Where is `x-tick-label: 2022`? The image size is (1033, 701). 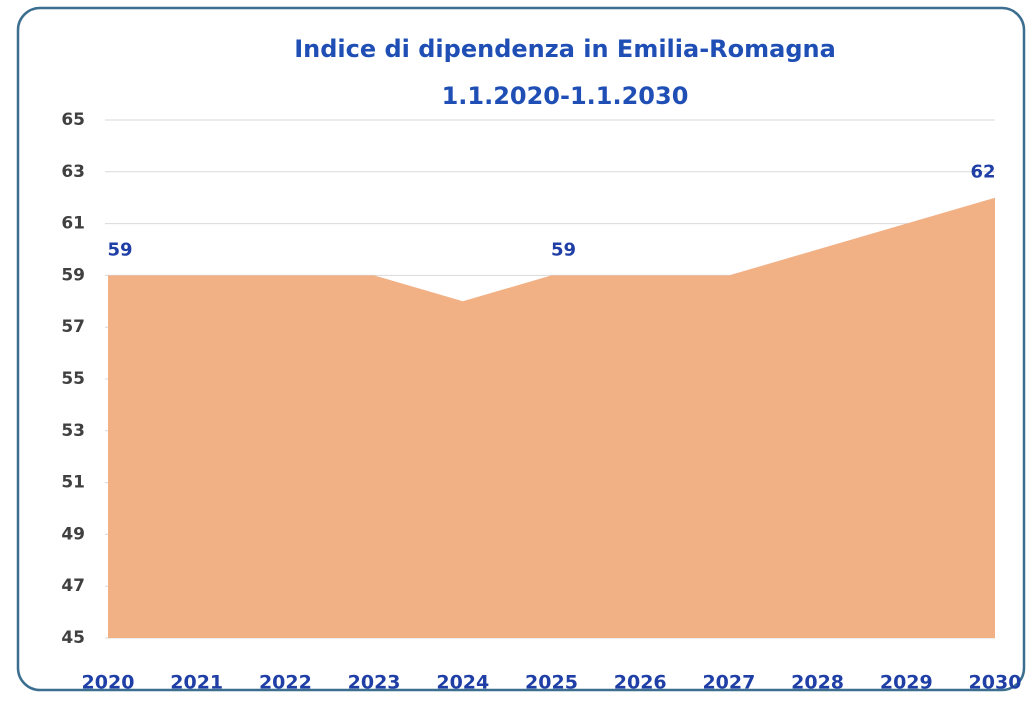
x-tick-label: 2022 is located at coordinates (285, 683).